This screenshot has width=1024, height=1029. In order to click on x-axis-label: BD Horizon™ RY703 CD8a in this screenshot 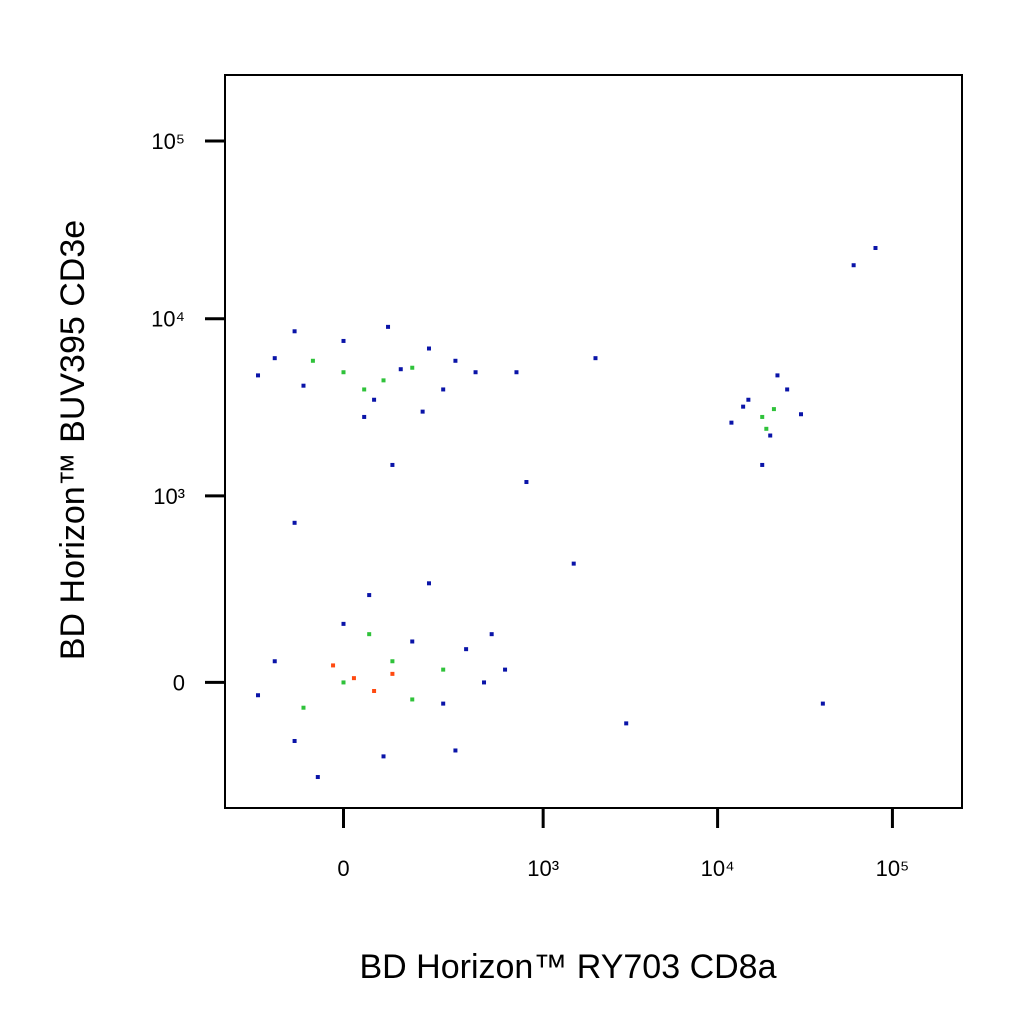, I will do `click(568, 967)`.